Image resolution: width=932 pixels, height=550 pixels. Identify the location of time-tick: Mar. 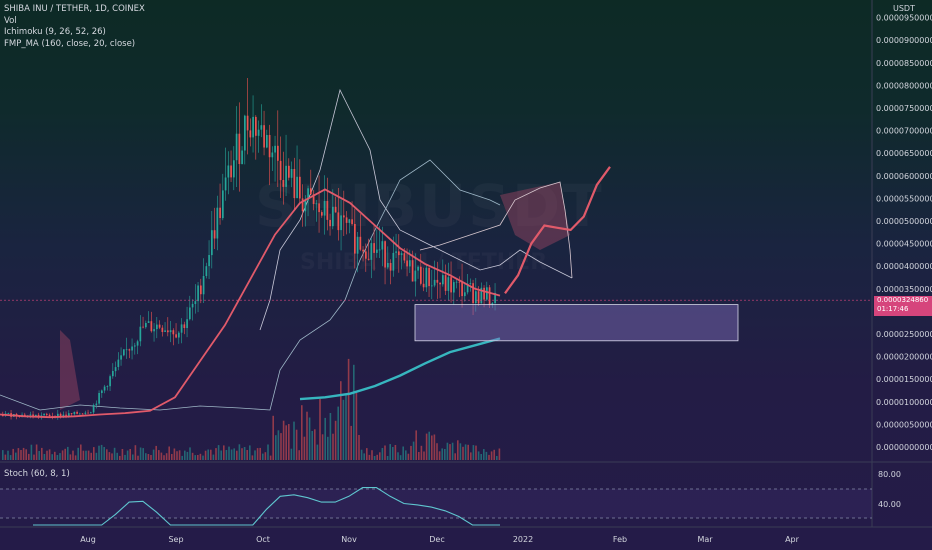
(705, 539).